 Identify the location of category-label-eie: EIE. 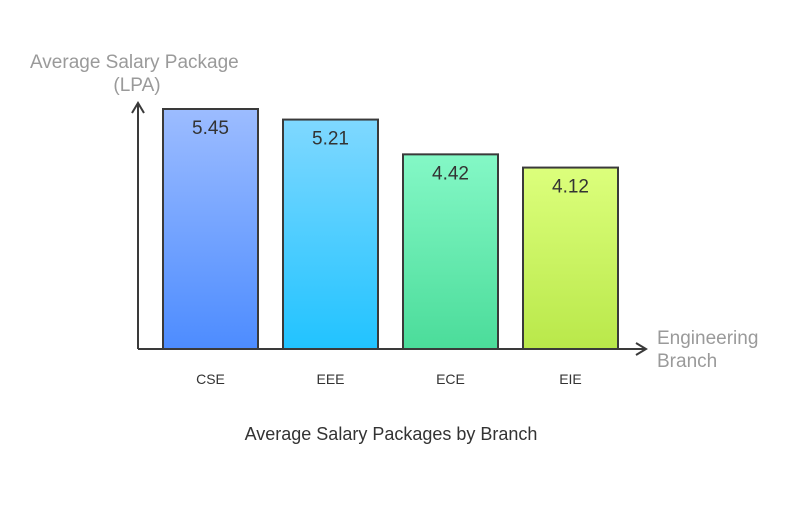
(570, 379).